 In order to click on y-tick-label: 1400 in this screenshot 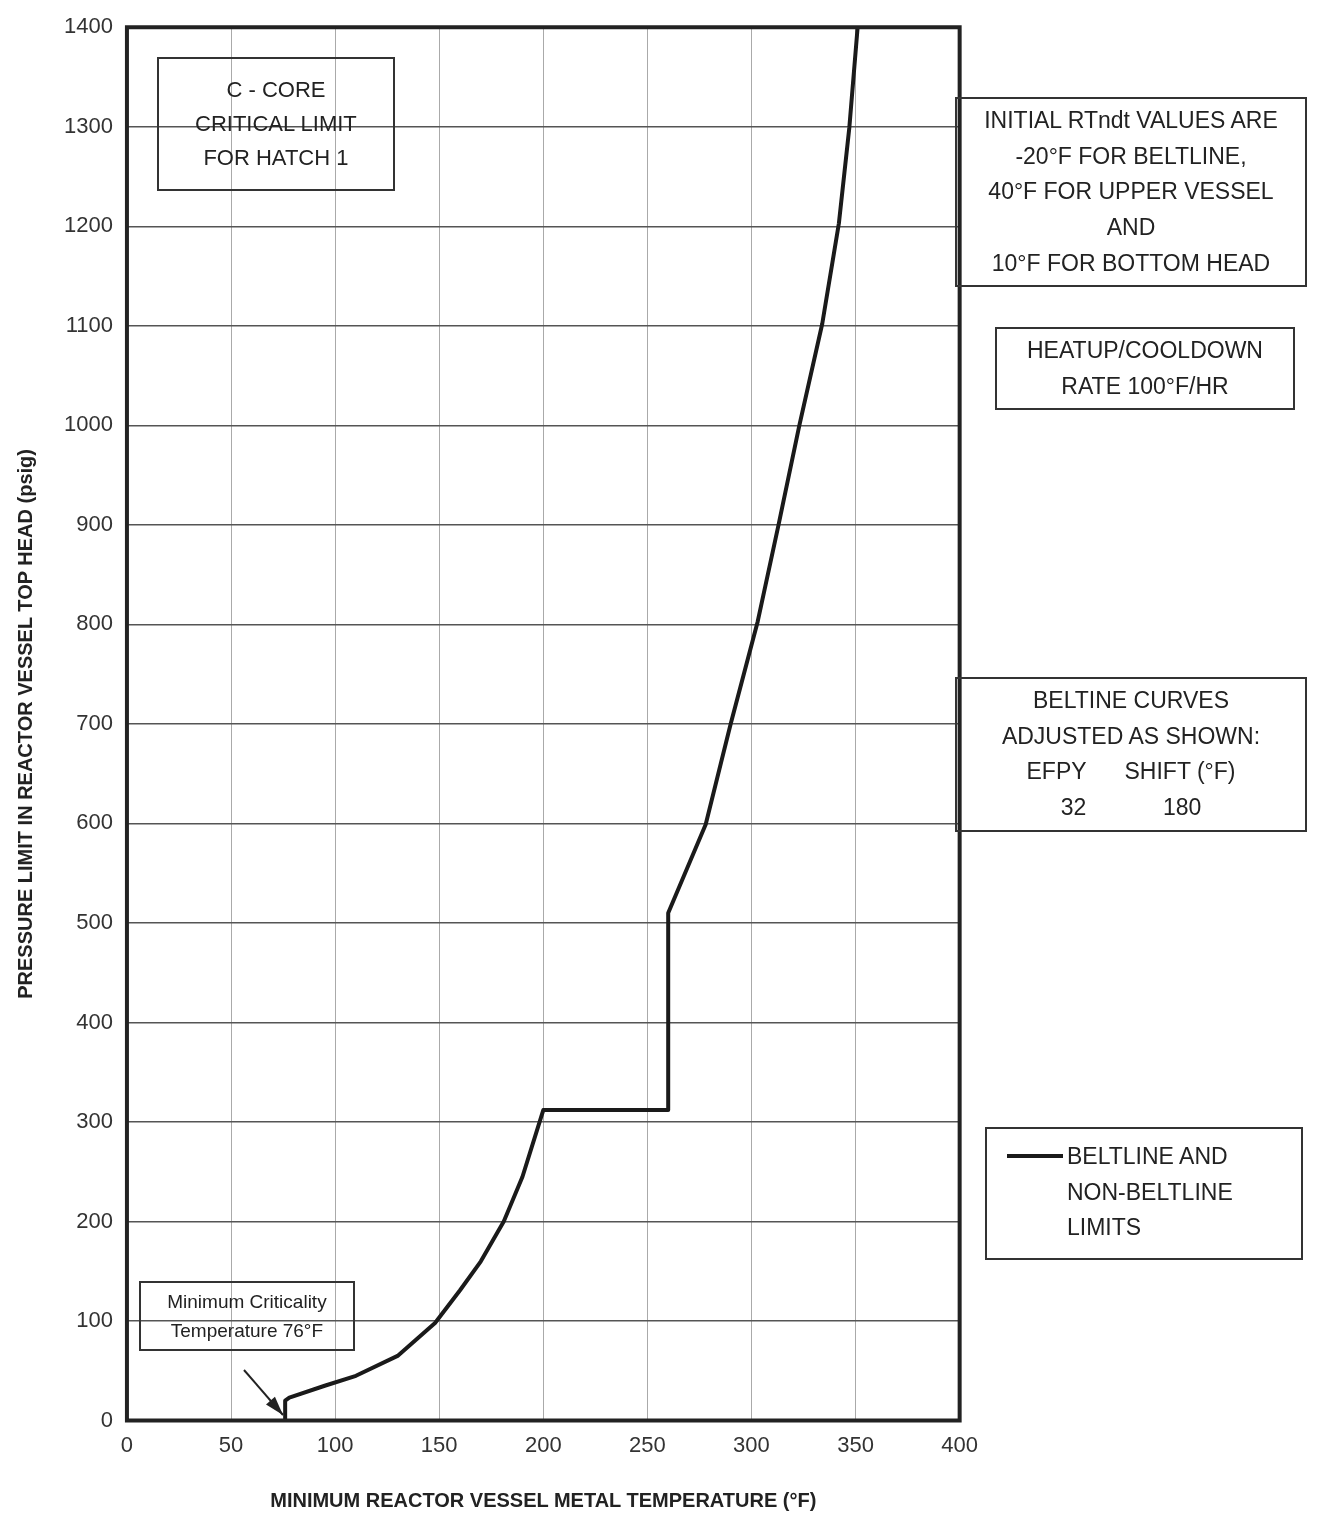, I will do `click(88, 26)`.